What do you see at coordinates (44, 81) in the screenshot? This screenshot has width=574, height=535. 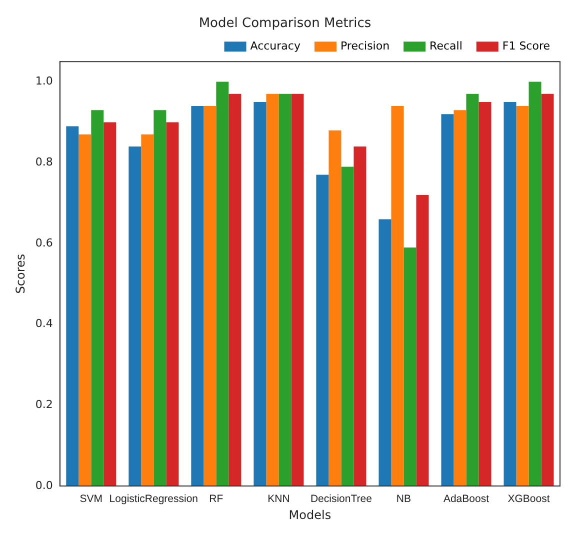 I see `y-tick-label: 1.0` at bounding box center [44, 81].